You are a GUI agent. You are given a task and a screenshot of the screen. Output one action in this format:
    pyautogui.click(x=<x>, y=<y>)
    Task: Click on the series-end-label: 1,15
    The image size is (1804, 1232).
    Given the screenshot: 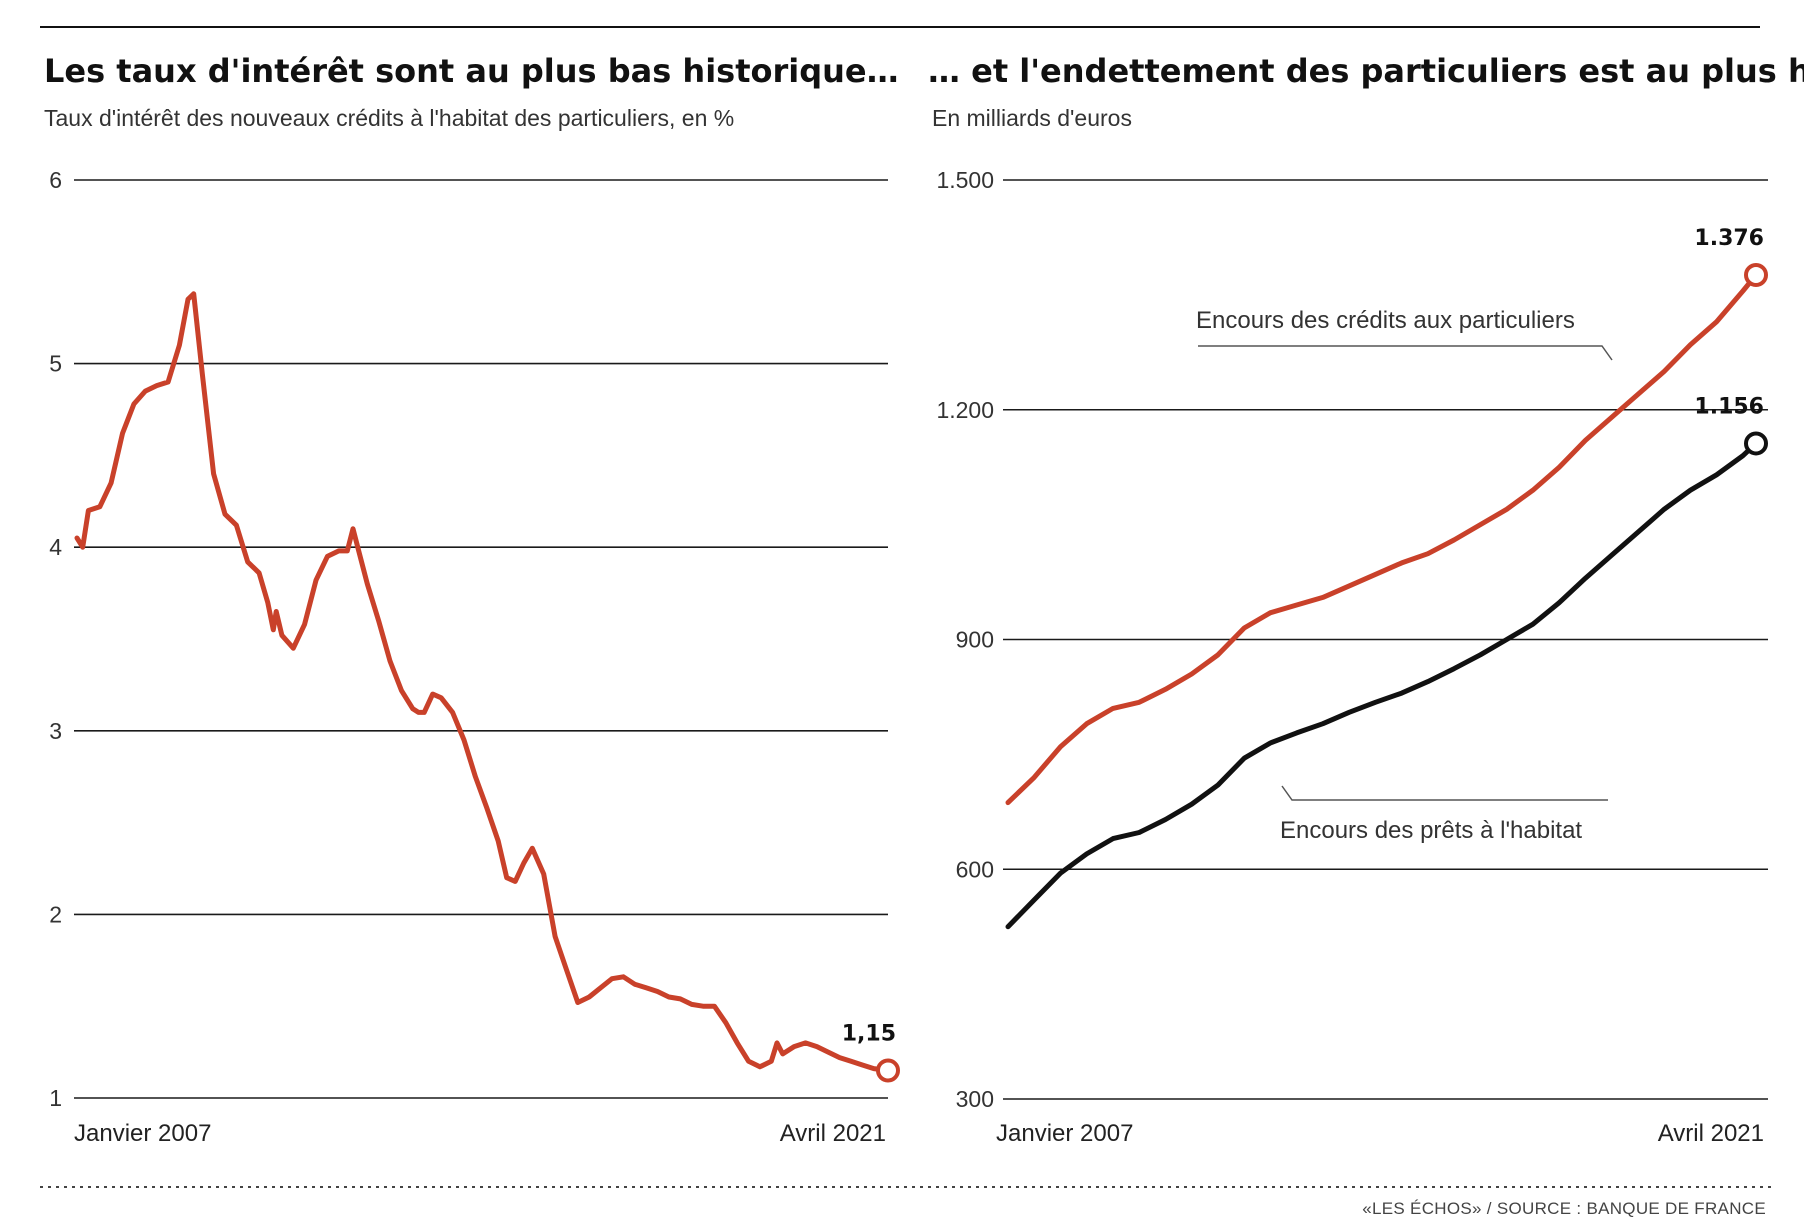 What is the action you would take?
    pyautogui.click(x=869, y=1033)
    